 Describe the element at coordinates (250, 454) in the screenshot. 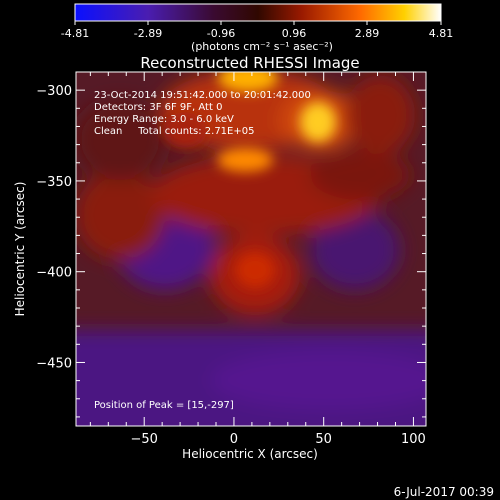

I see `x-axis-label: Heliocentric X (arcsec)` at that location.